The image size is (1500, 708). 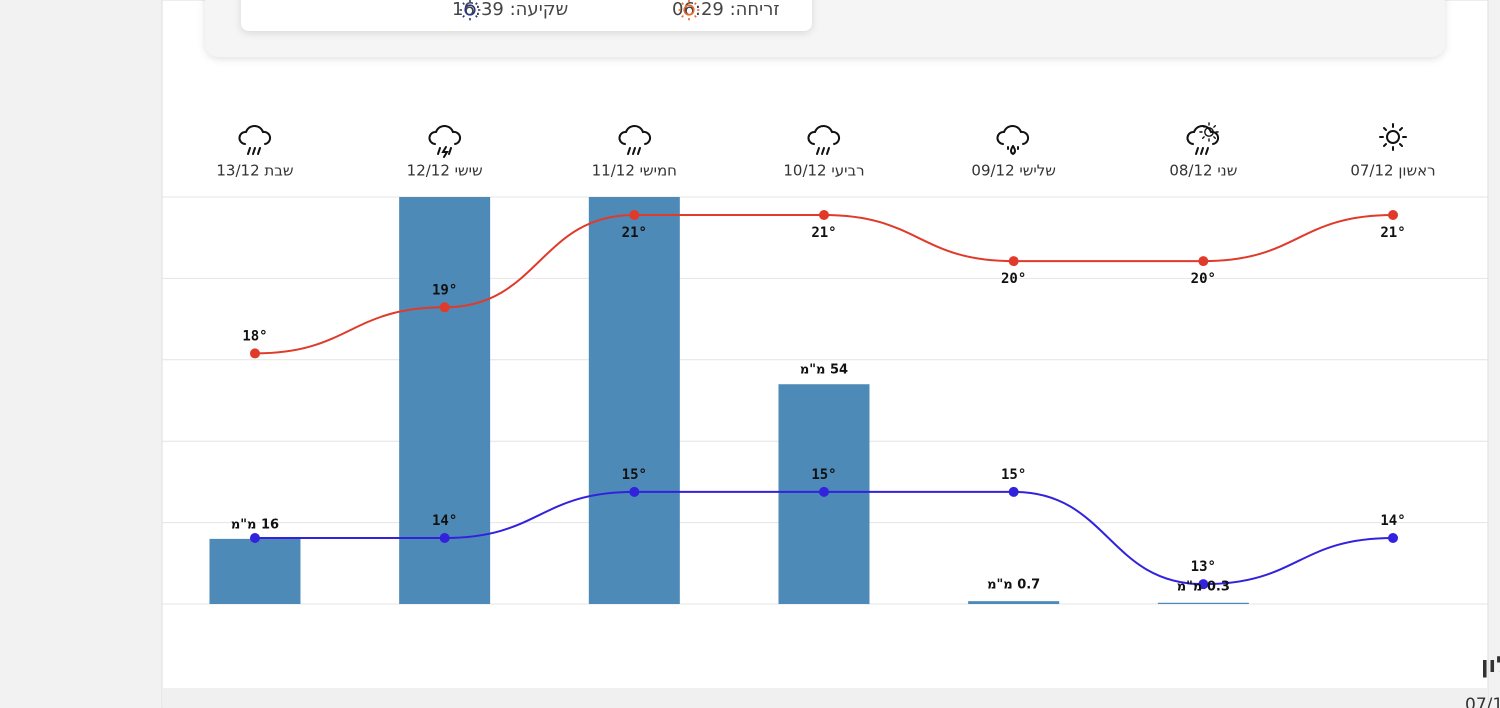 I want to click on day-label: שישי 12/12, so click(x=445, y=171).